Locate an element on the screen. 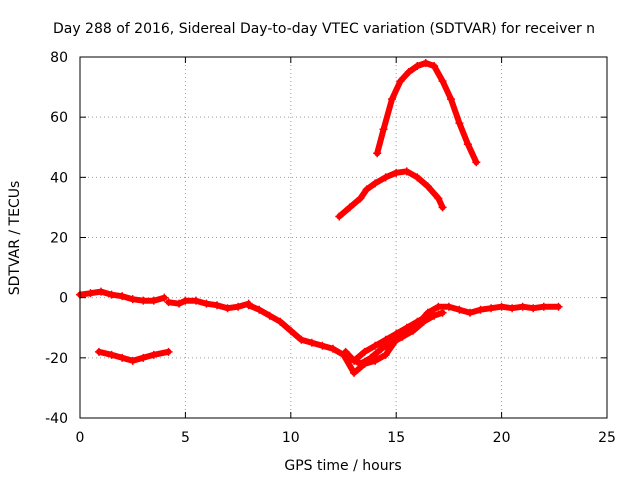 The height and width of the screenshot is (480, 640). y-tick-label: 60 is located at coordinates (59, 118).